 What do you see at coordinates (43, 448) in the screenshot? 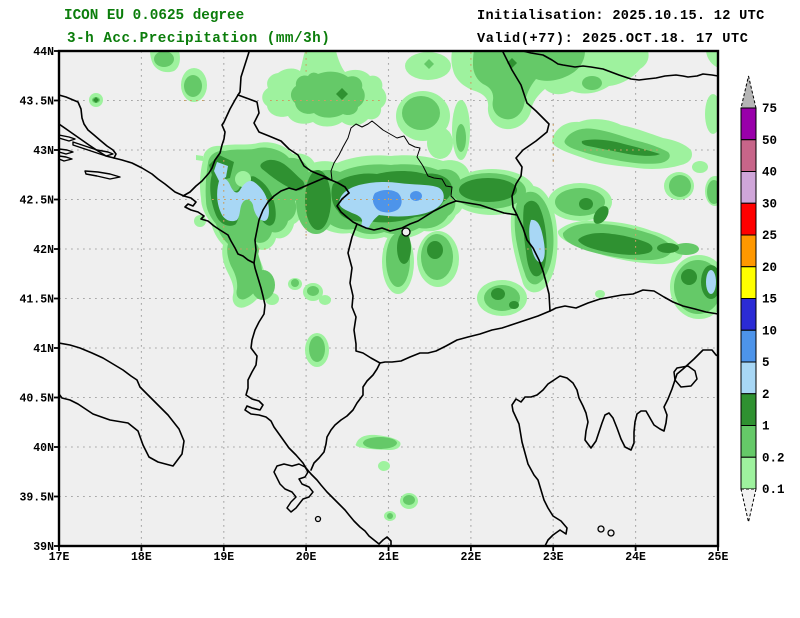
I see `svg-text: 40N` at bounding box center [43, 448].